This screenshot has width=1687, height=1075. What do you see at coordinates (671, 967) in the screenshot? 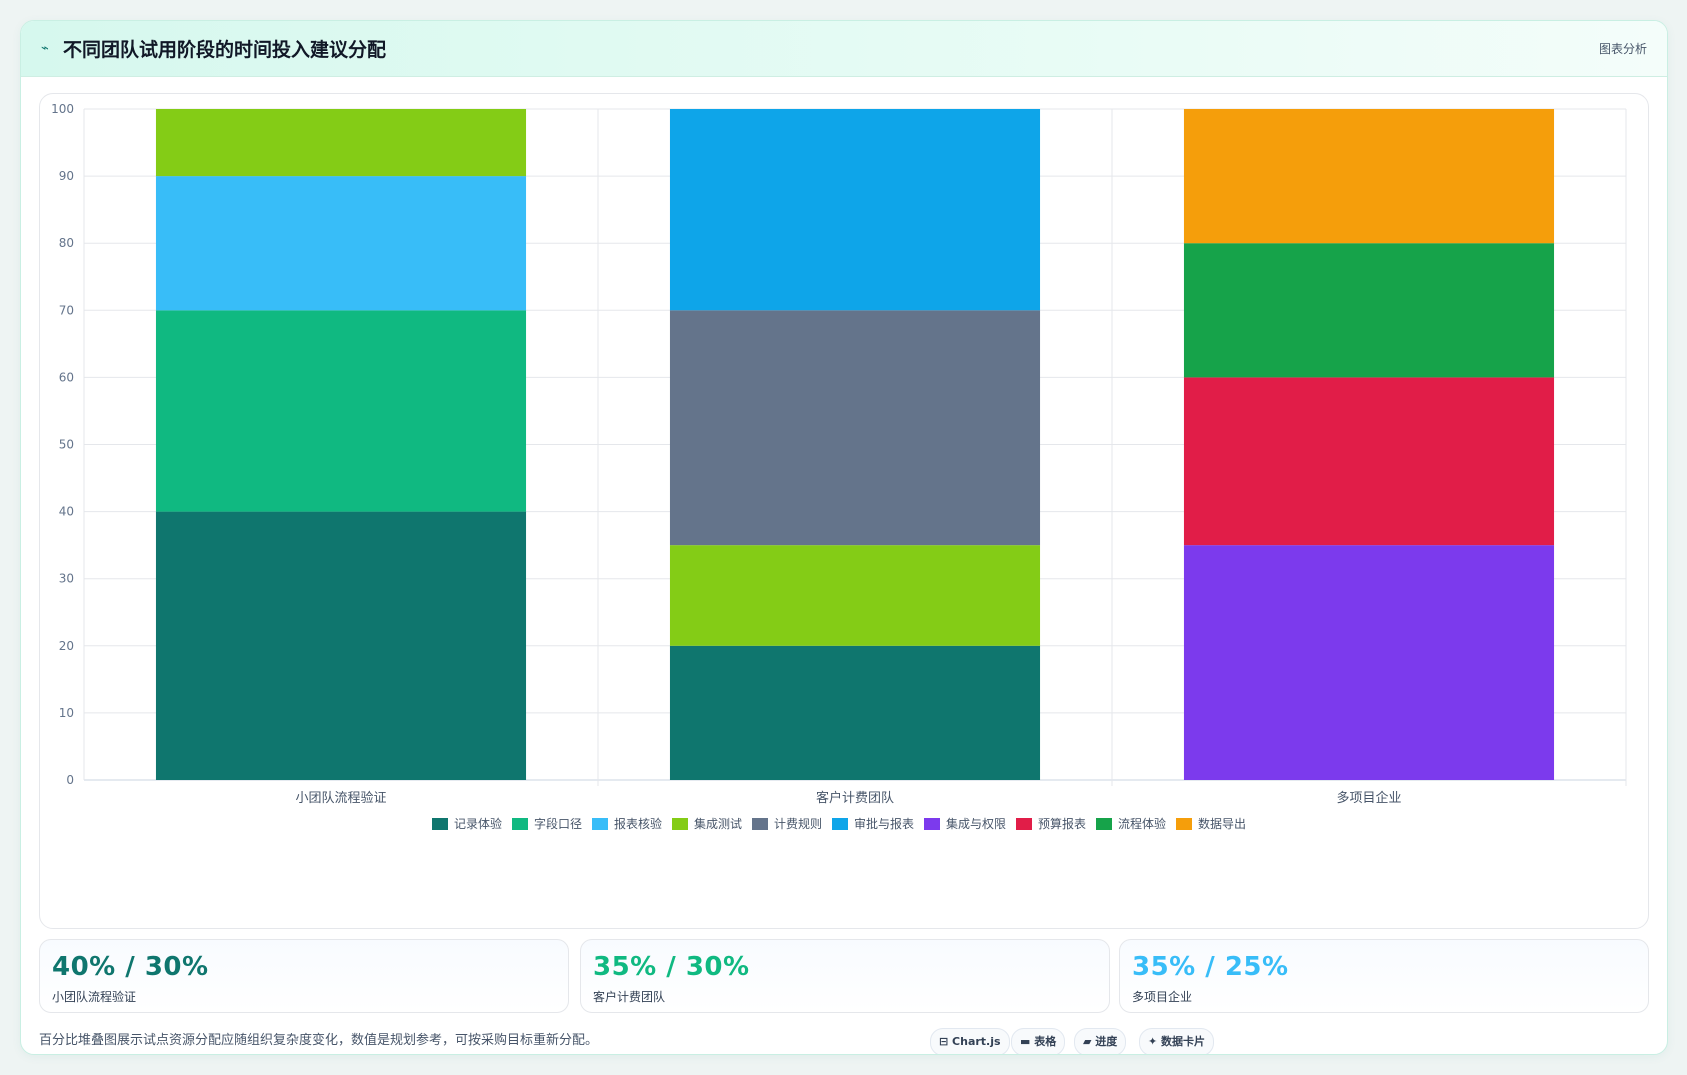
I see `stat-value: 35% / 30%` at bounding box center [671, 967].